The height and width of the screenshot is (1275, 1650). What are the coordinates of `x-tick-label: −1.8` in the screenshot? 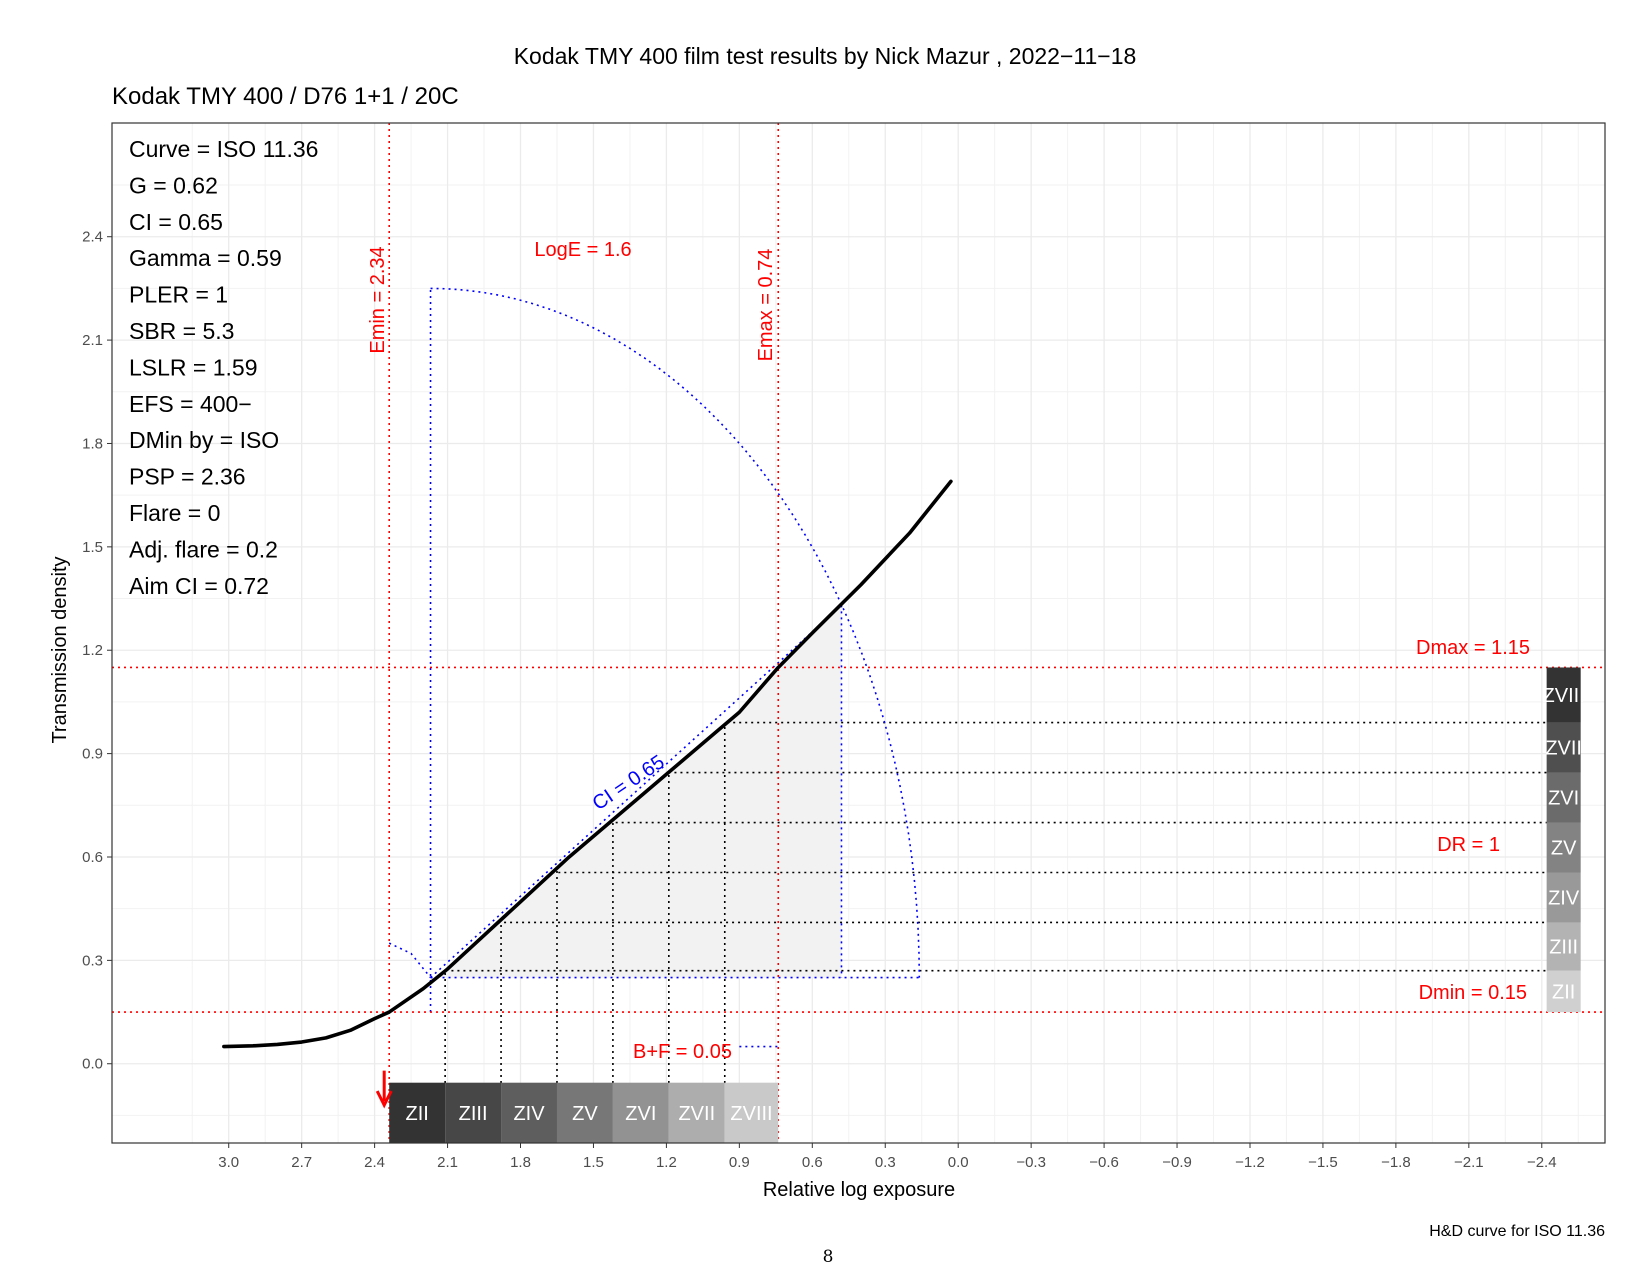 It's located at (1396, 1162).